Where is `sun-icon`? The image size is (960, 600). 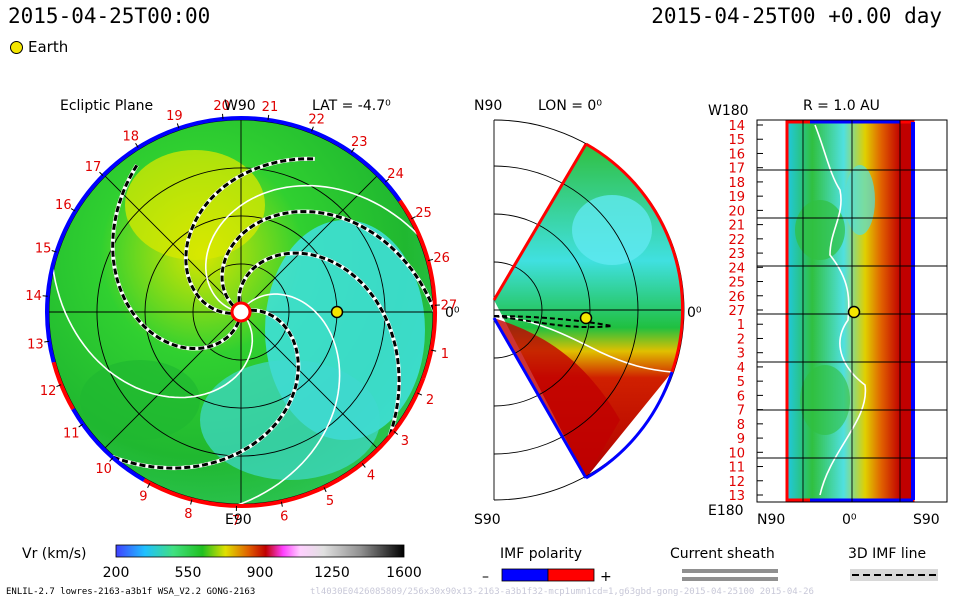 sun-icon is located at coordinates (241, 312).